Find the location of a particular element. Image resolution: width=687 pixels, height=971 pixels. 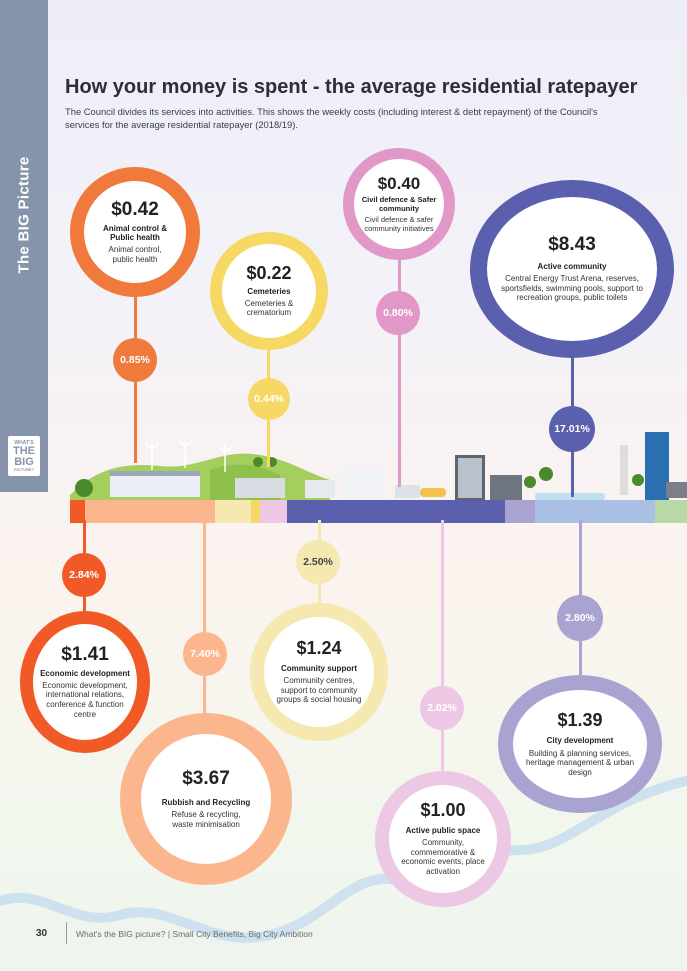

activity-category: Civil defence & Safer community is located at coordinates (399, 204).